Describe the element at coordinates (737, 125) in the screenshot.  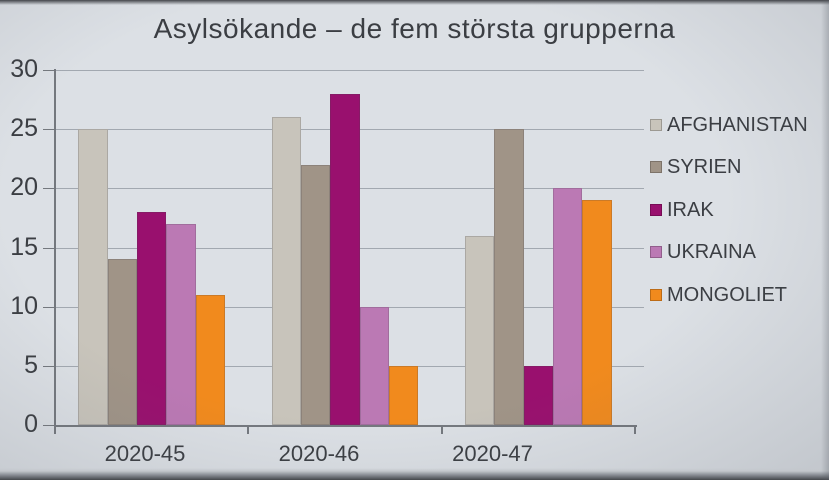
I see `legend-label-afghanistan: AFGHANISTAN` at that location.